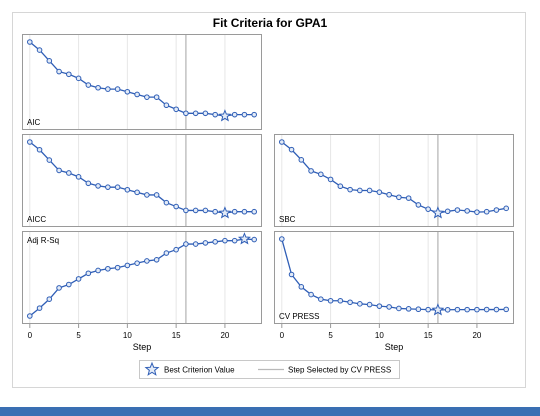 The image size is (540, 416). What do you see at coordinates (142, 347) in the screenshot?
I see `x-axis-label: Step` at bounding box center [142, 347].